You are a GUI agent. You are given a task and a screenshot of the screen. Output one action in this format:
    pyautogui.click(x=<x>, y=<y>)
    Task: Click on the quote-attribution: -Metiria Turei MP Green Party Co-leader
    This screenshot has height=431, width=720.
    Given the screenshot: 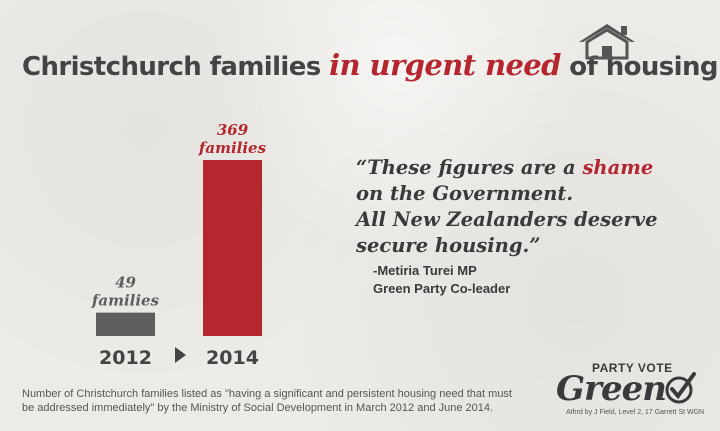 What is the action you would take?
    pyautogui.click(x=441, y=280)
    